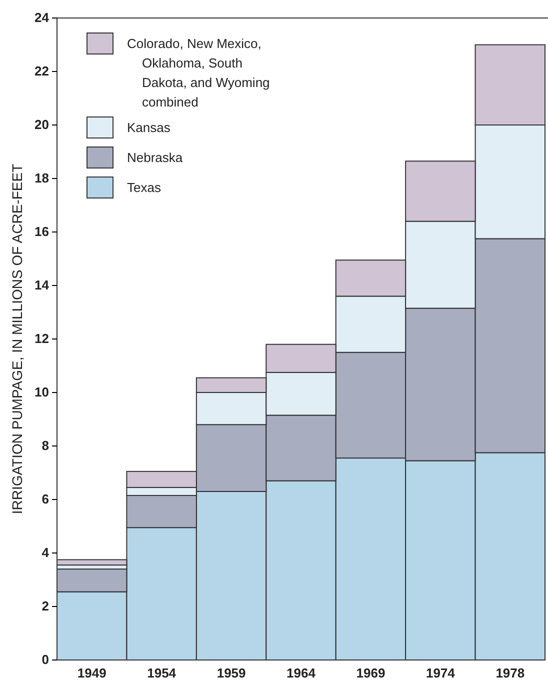 The image size is (548, 684). I want to click on y-axis-title: IRRIGATION PUMPAGE, IN MILLIONS OF ACRE-FEET, so click(17, 338).